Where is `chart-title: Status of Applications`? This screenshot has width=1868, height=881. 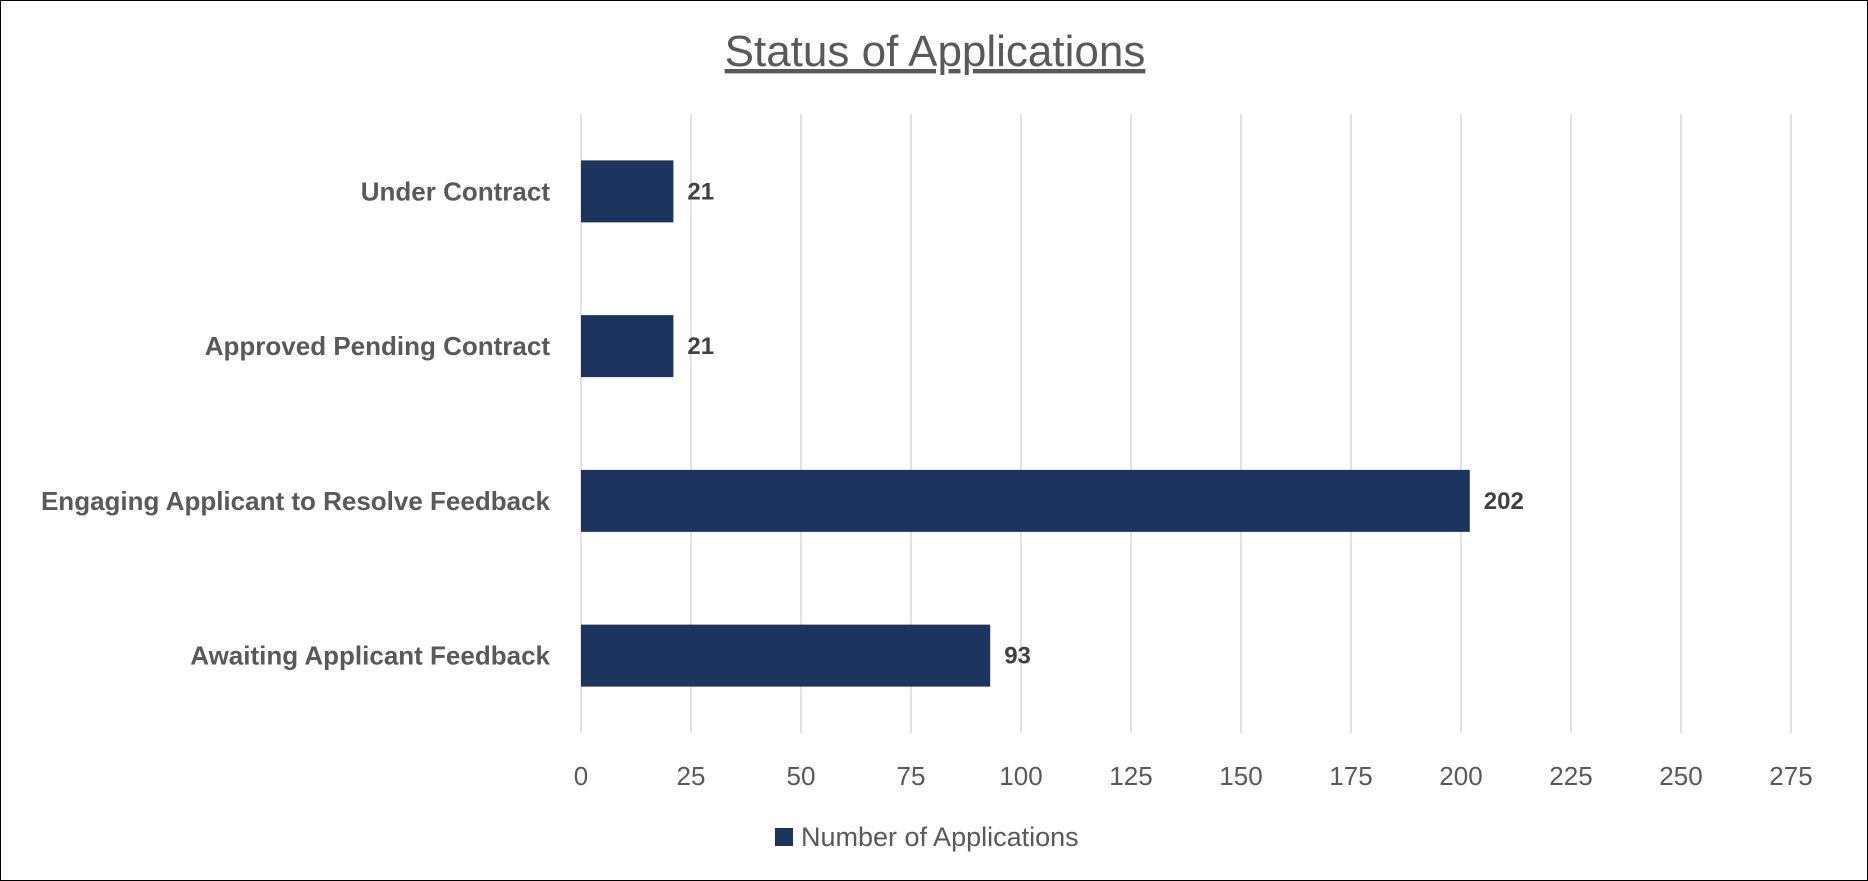
chart-title: Status of Applications is located at coordinates (935, 51).